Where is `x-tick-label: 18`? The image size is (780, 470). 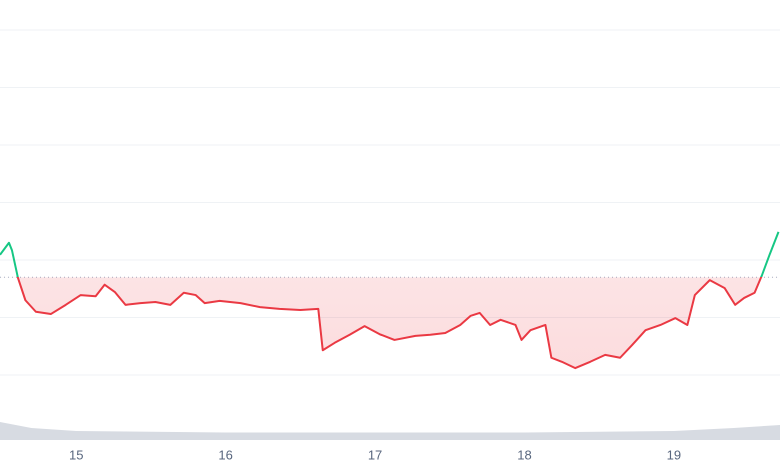
x-tick-label: 18 is located at coordinates (524, 454).